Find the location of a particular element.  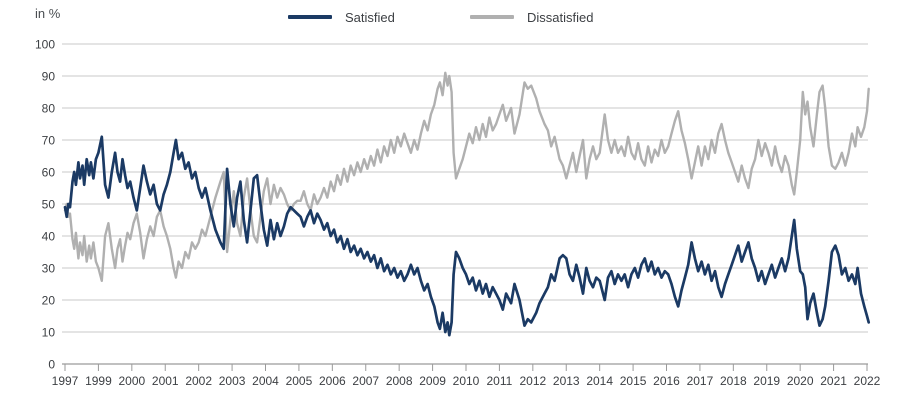

legend-item-satisfied: Satisfied is located at coordinates (341, 17).